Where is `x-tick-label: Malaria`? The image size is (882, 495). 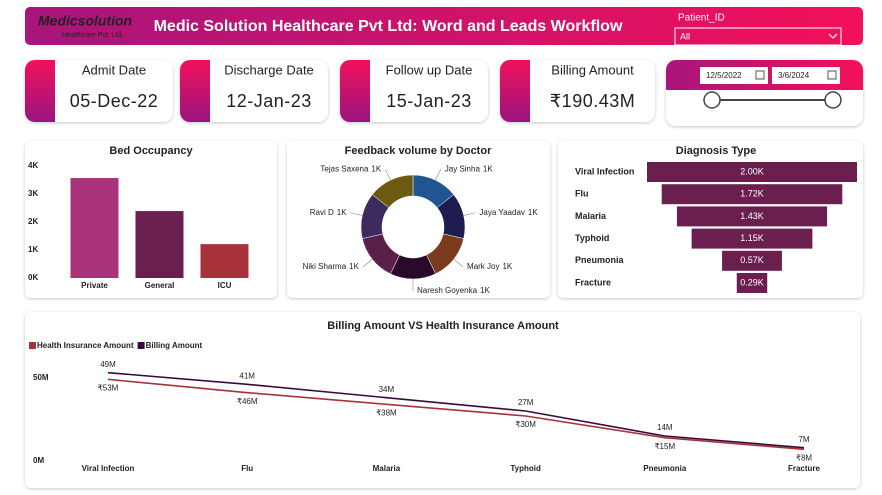 x-tick-label: Malaria is located at coordinates (387, 468).